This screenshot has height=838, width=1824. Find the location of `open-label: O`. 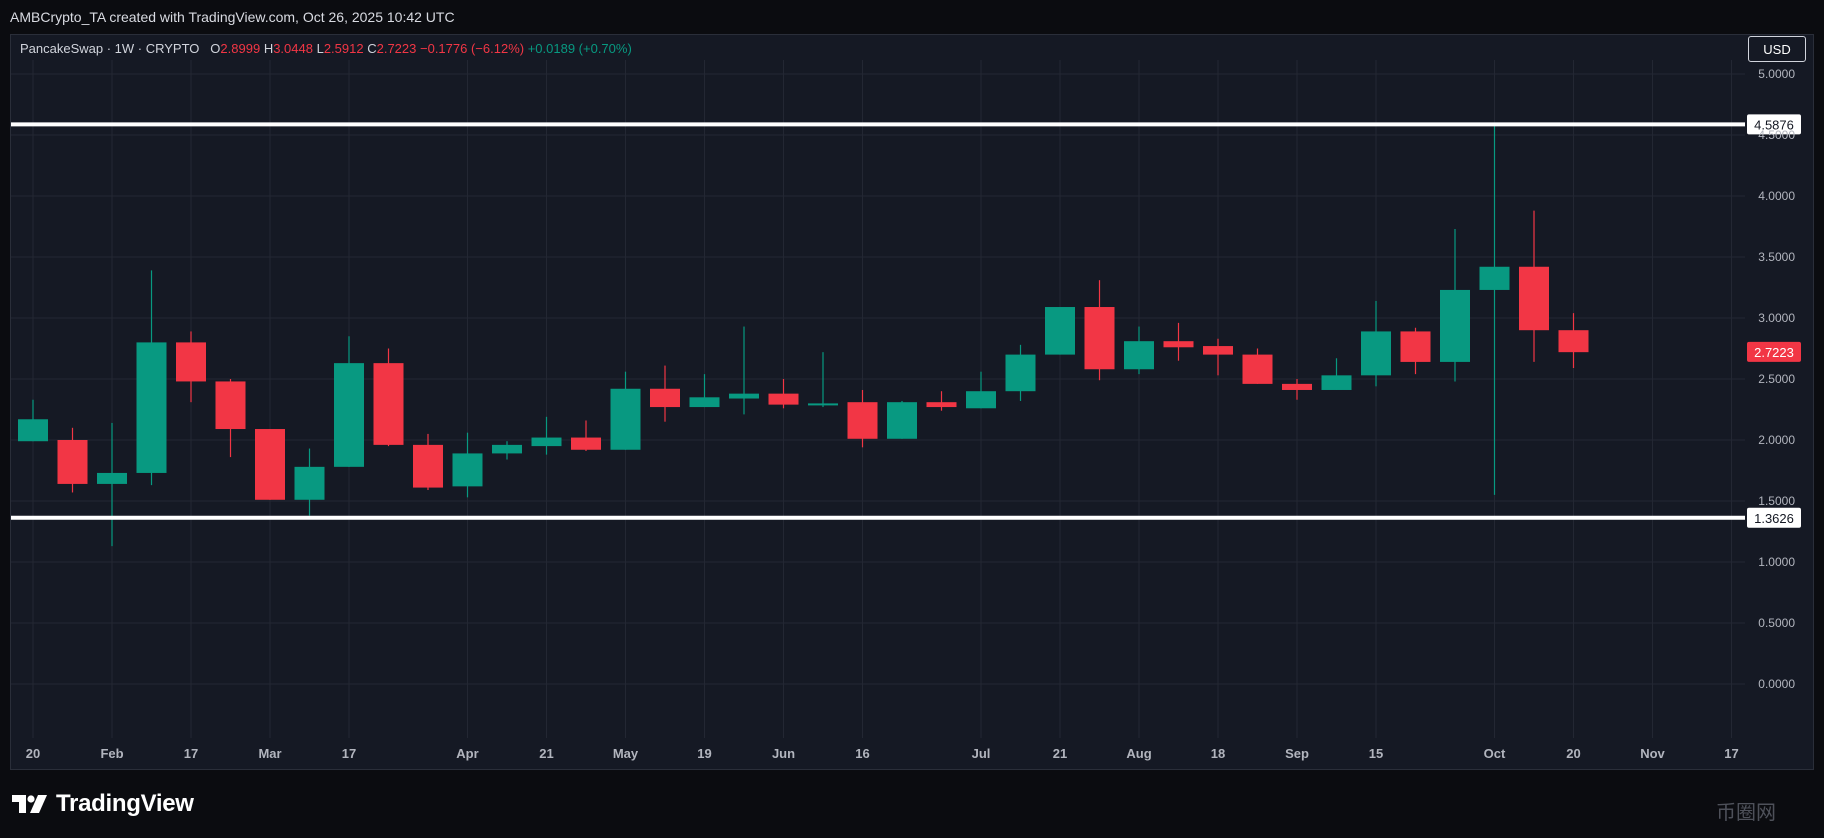

open-label: O is located at coordinates (215, 48).